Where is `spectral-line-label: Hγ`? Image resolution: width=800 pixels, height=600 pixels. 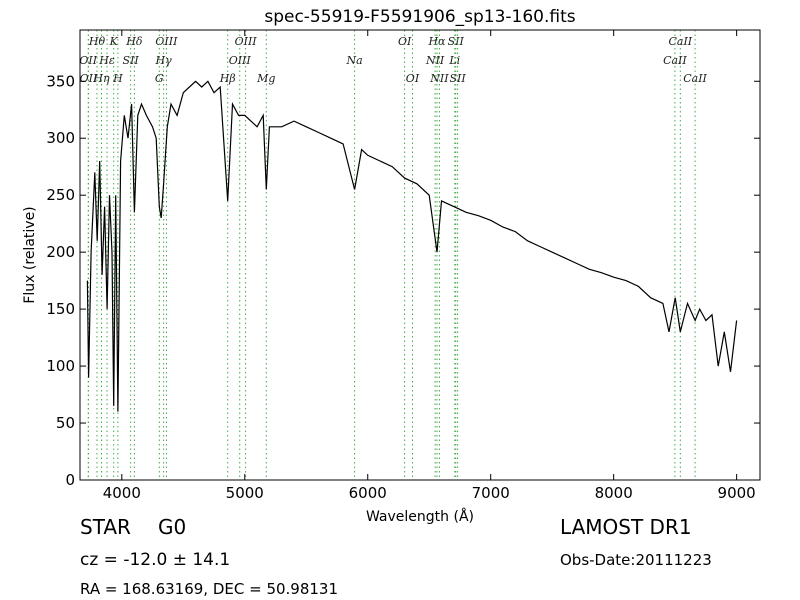 spectral-line-label: Hγ is located at coordinates (164, 60).